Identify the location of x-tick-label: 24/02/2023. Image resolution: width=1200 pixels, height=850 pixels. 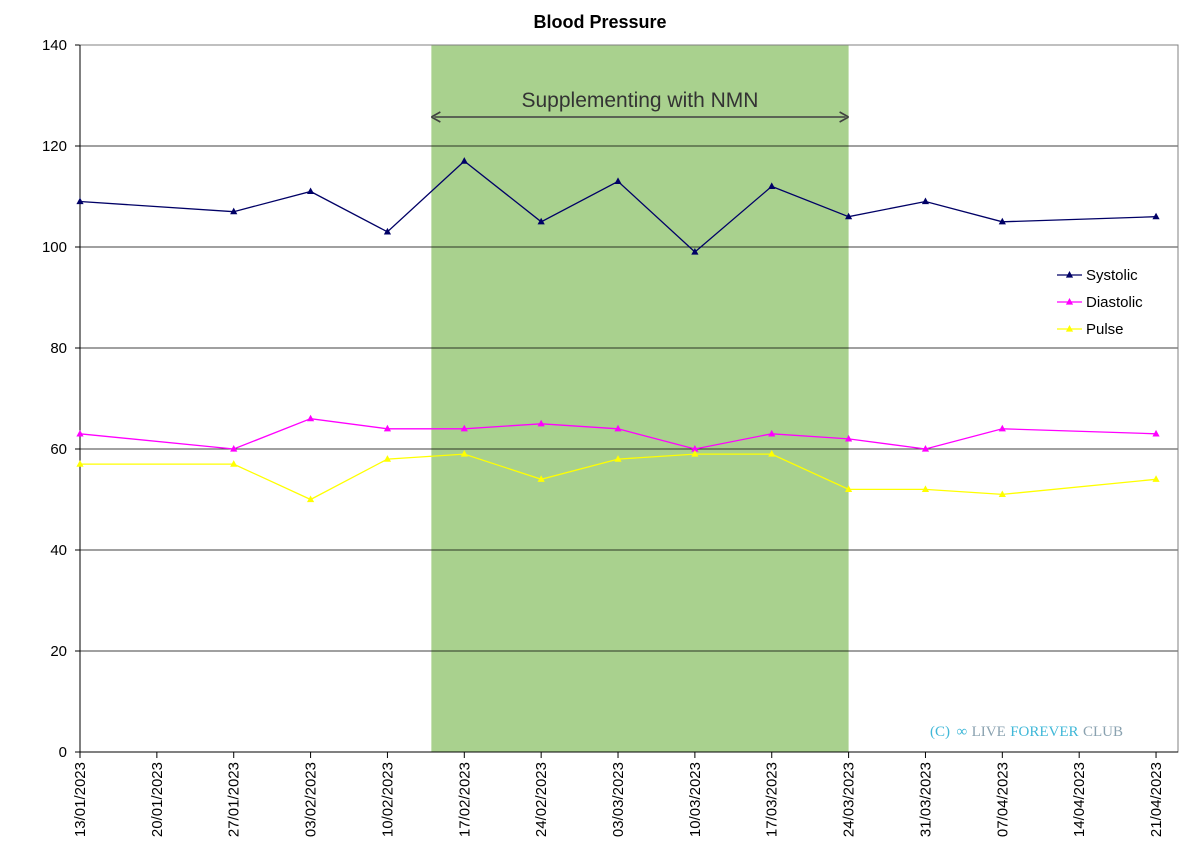
(541, 799).